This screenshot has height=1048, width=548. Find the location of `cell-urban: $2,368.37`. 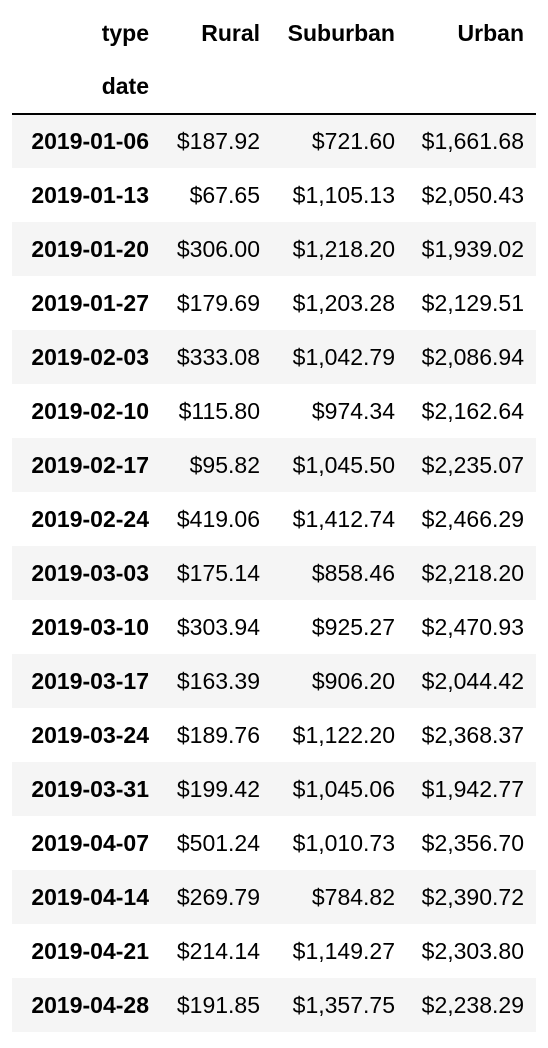

cell-urban: $2,368.37 is located at coordinates (472, 734).